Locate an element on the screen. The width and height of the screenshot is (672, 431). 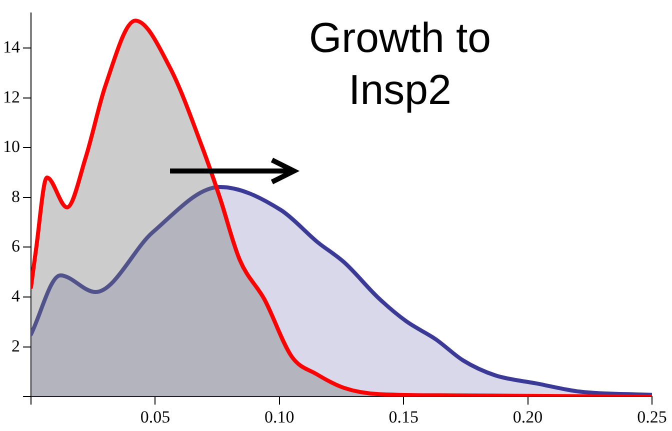
y-tick-label: 12 is located at coordinates (11, 96).